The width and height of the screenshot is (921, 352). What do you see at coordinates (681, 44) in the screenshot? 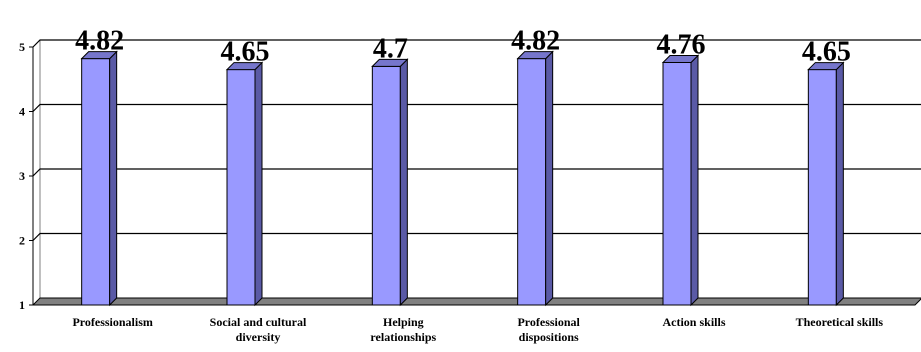
I see `data-label: 4.76` at bounding box center [681, 44].